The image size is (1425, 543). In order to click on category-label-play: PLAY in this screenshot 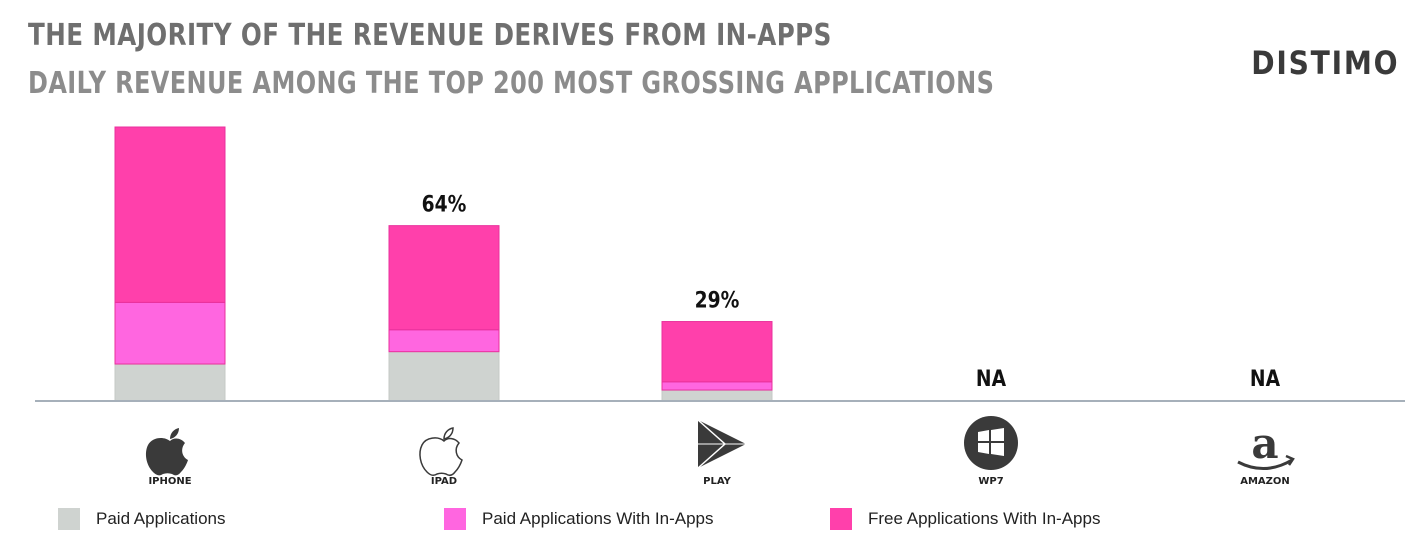, I will do `click(717, 481)`.